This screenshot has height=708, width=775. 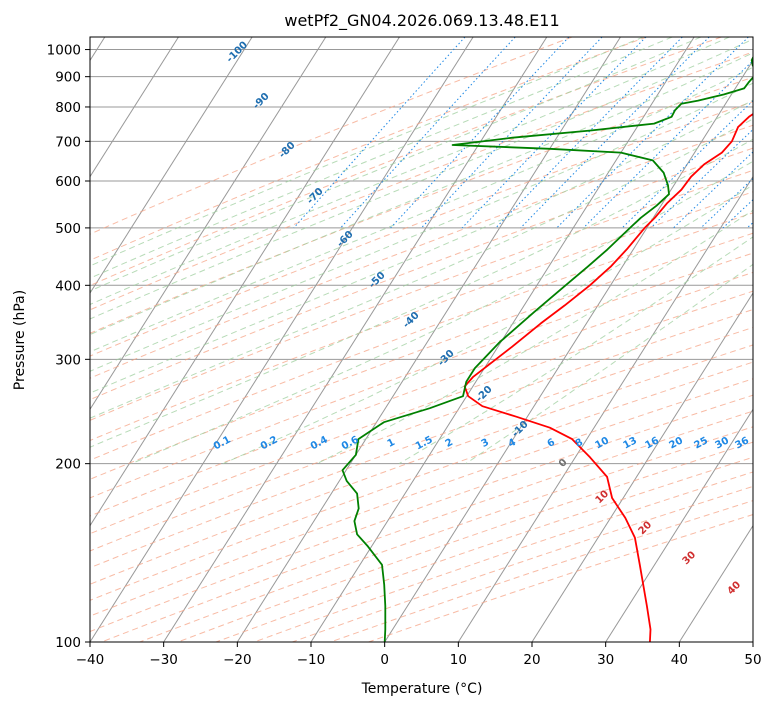 I want to click on x-tick-label: 40, so click(x=679, y=660).